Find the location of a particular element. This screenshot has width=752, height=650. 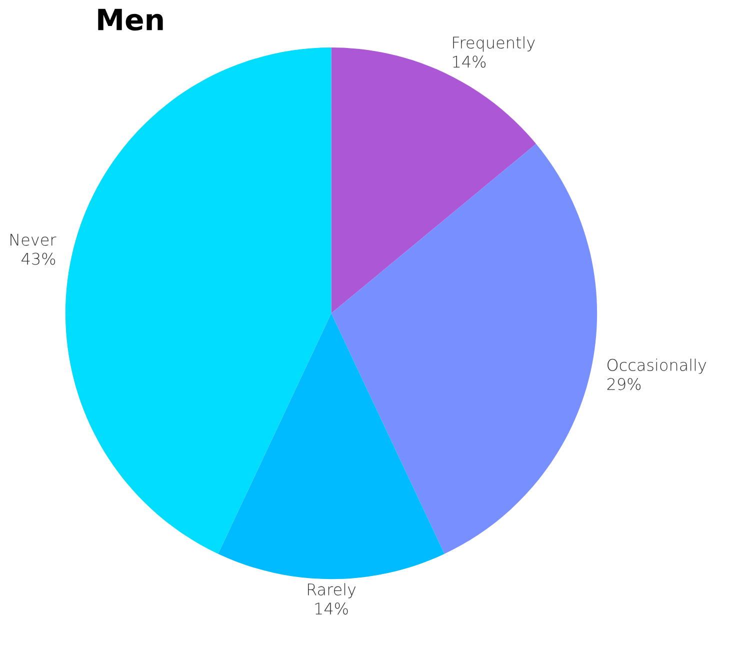

slice-label: Rarely is located at coordinates (332, 590).